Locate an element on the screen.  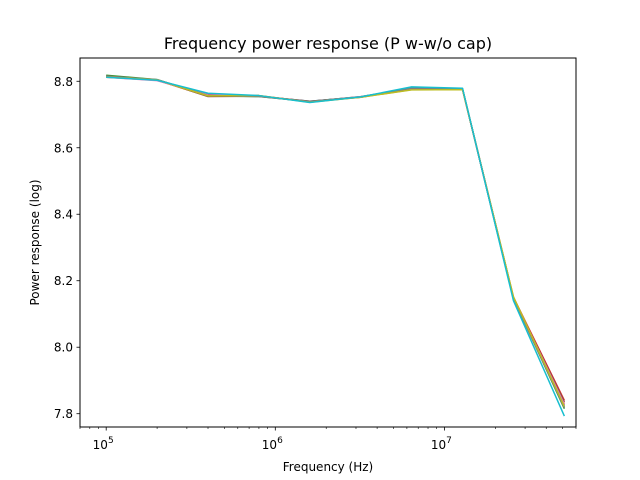
x-tick-label-exponent: 6 is located at coordinates (280, 441).